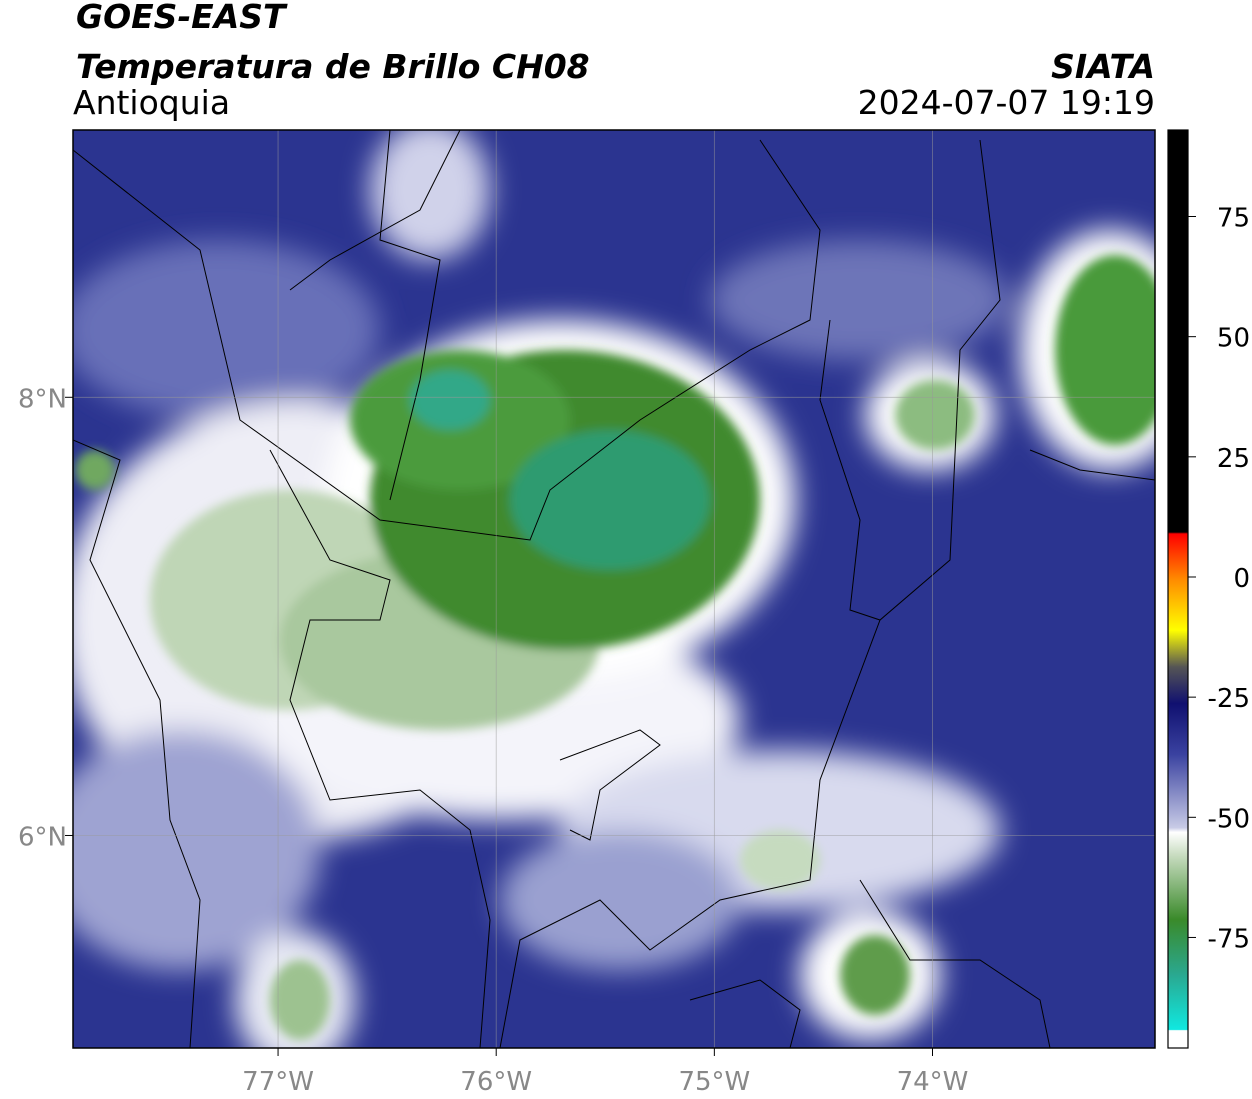 This screenshot has height=1099, width=1252. What do you see at coordinates (933, 1082) in the screenshot?
I see `x-tick-label: 74°W` at bounding box center [933, 1082].